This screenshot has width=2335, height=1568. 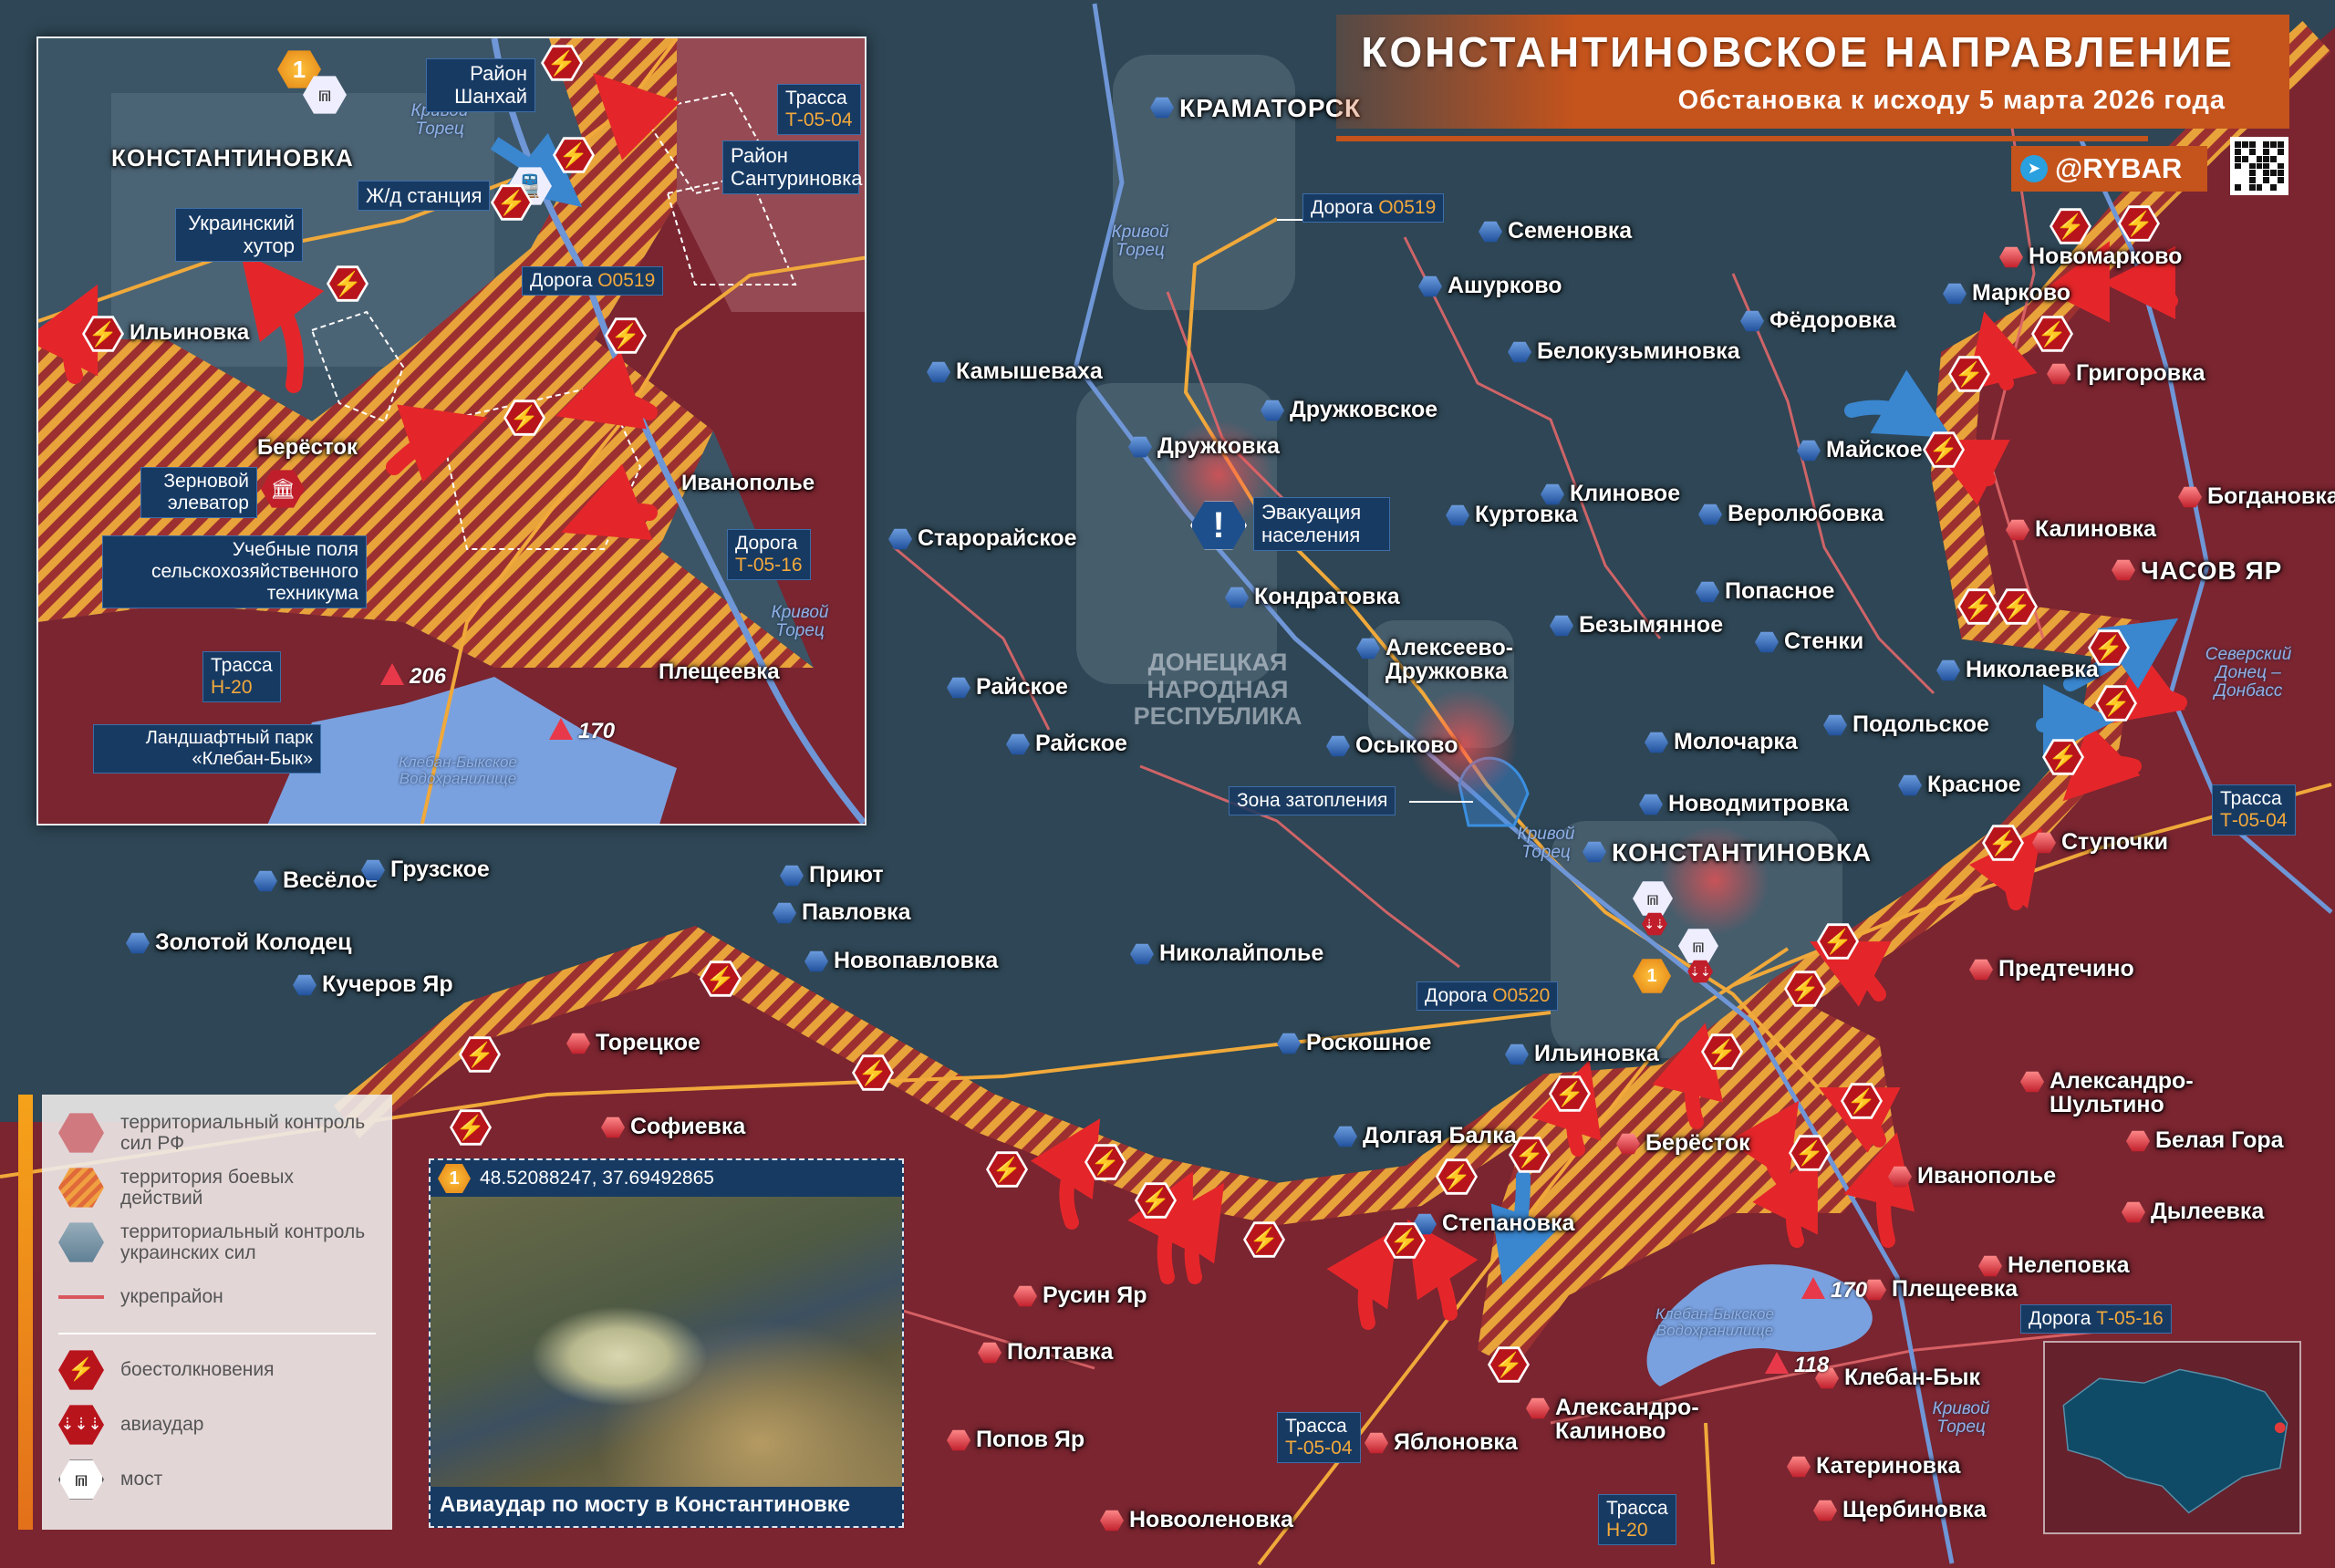 I want to click on town-label: Ступочки, so click(x=2115, y=842).